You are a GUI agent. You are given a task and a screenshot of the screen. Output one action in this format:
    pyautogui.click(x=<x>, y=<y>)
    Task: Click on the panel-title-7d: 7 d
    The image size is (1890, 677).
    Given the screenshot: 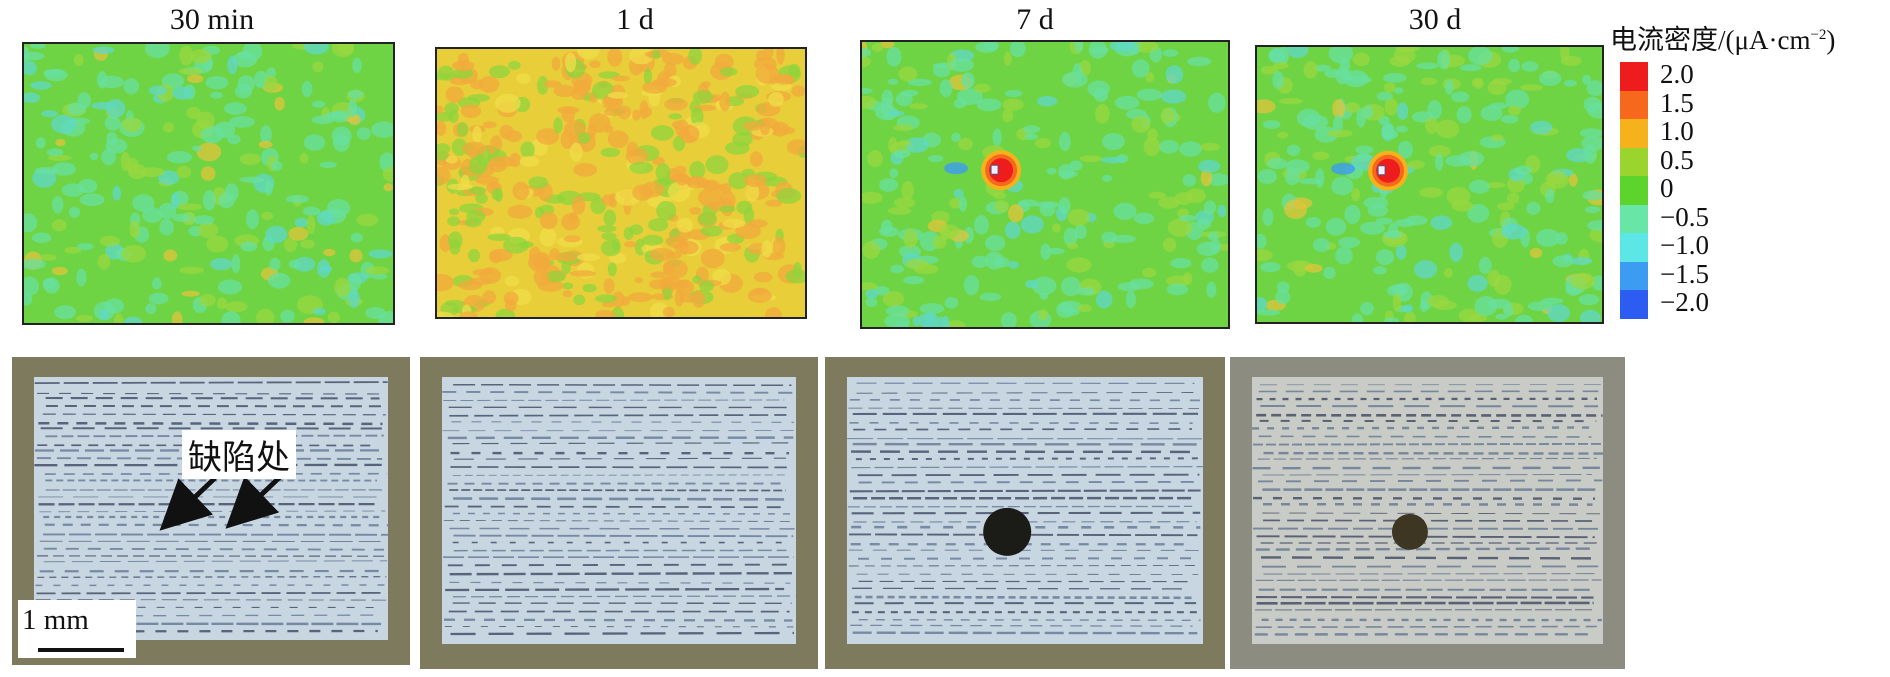 What is the action you would take?
    pyautogui.click(x=1035, y=19)
    